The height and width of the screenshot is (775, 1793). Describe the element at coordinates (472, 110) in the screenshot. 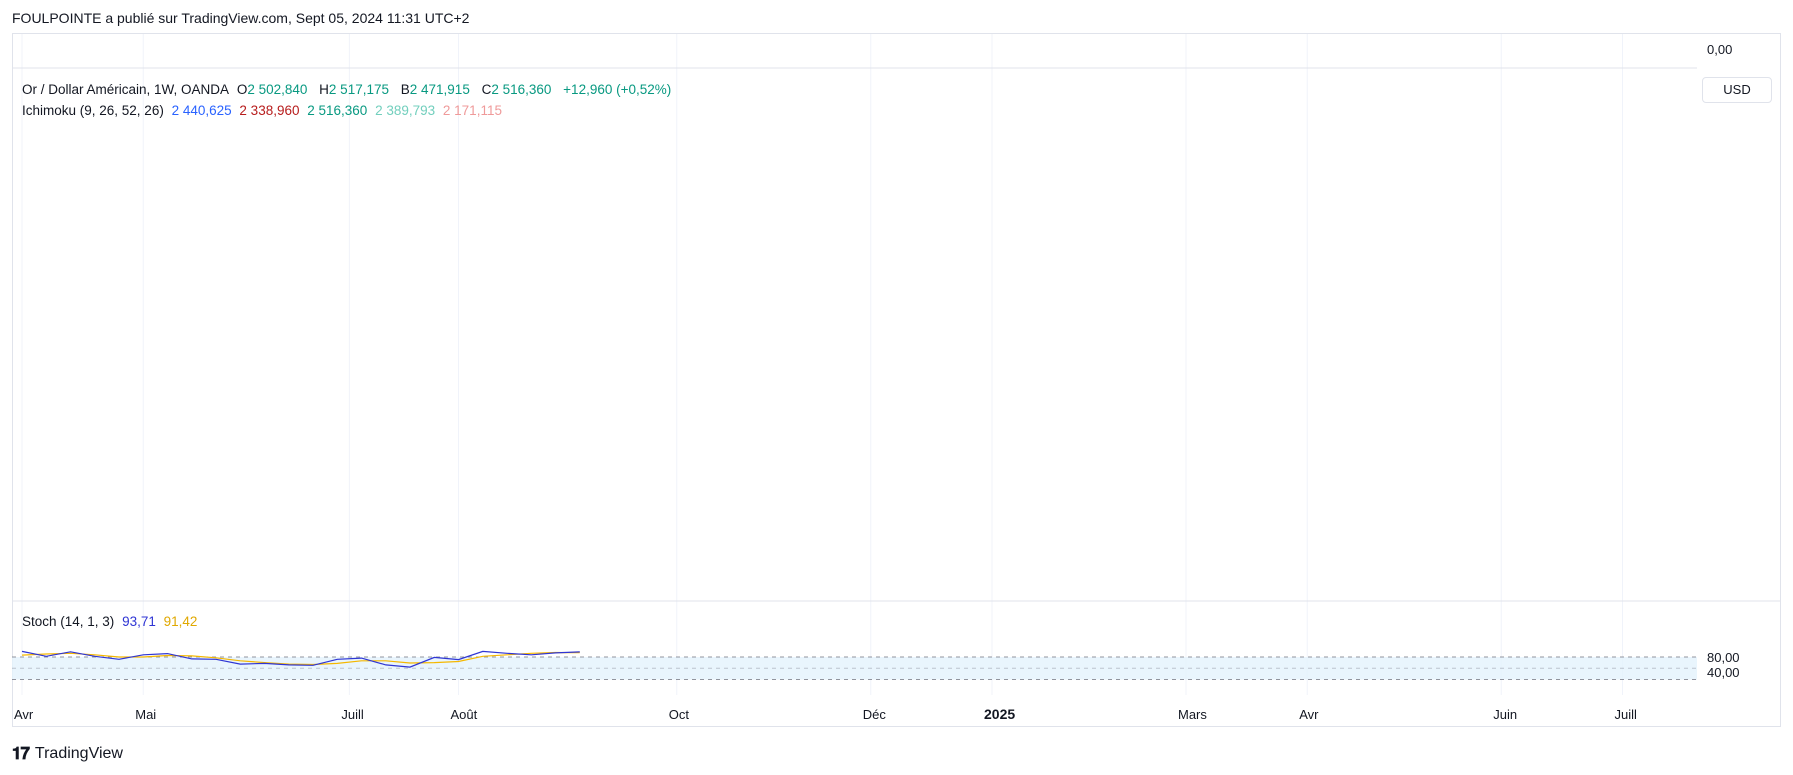

I see `ichimoku-value: 2 171,115` at that location.